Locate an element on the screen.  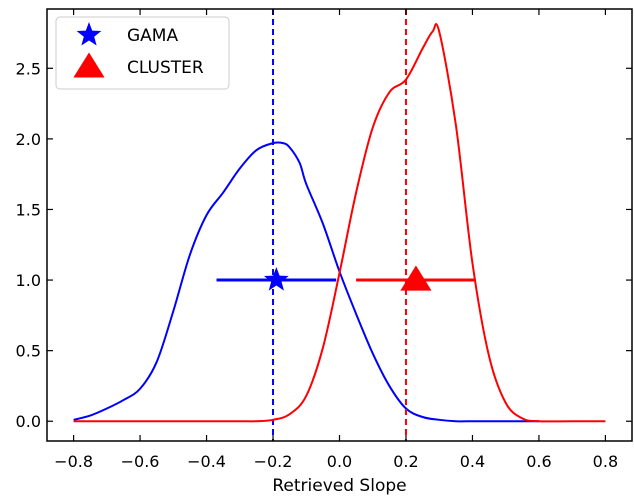
x-tick-label: −0.8 is located at coordinates (73, 461).